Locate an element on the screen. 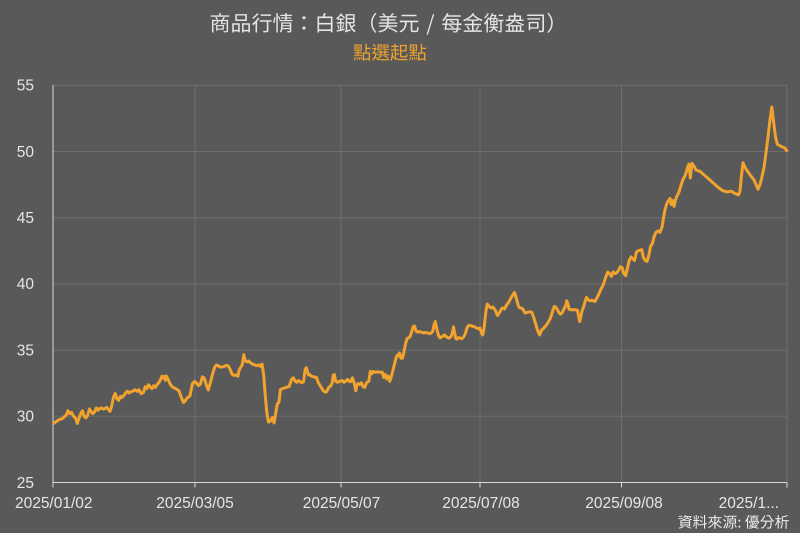  svg-text: 35 is located at coordinates (25, 350).